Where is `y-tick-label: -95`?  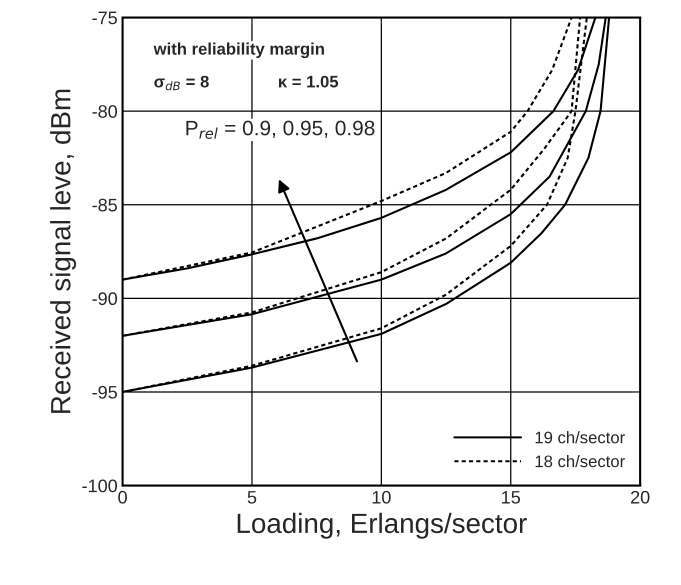
y-tick-label: -95 is located at coordinates (104, 392).